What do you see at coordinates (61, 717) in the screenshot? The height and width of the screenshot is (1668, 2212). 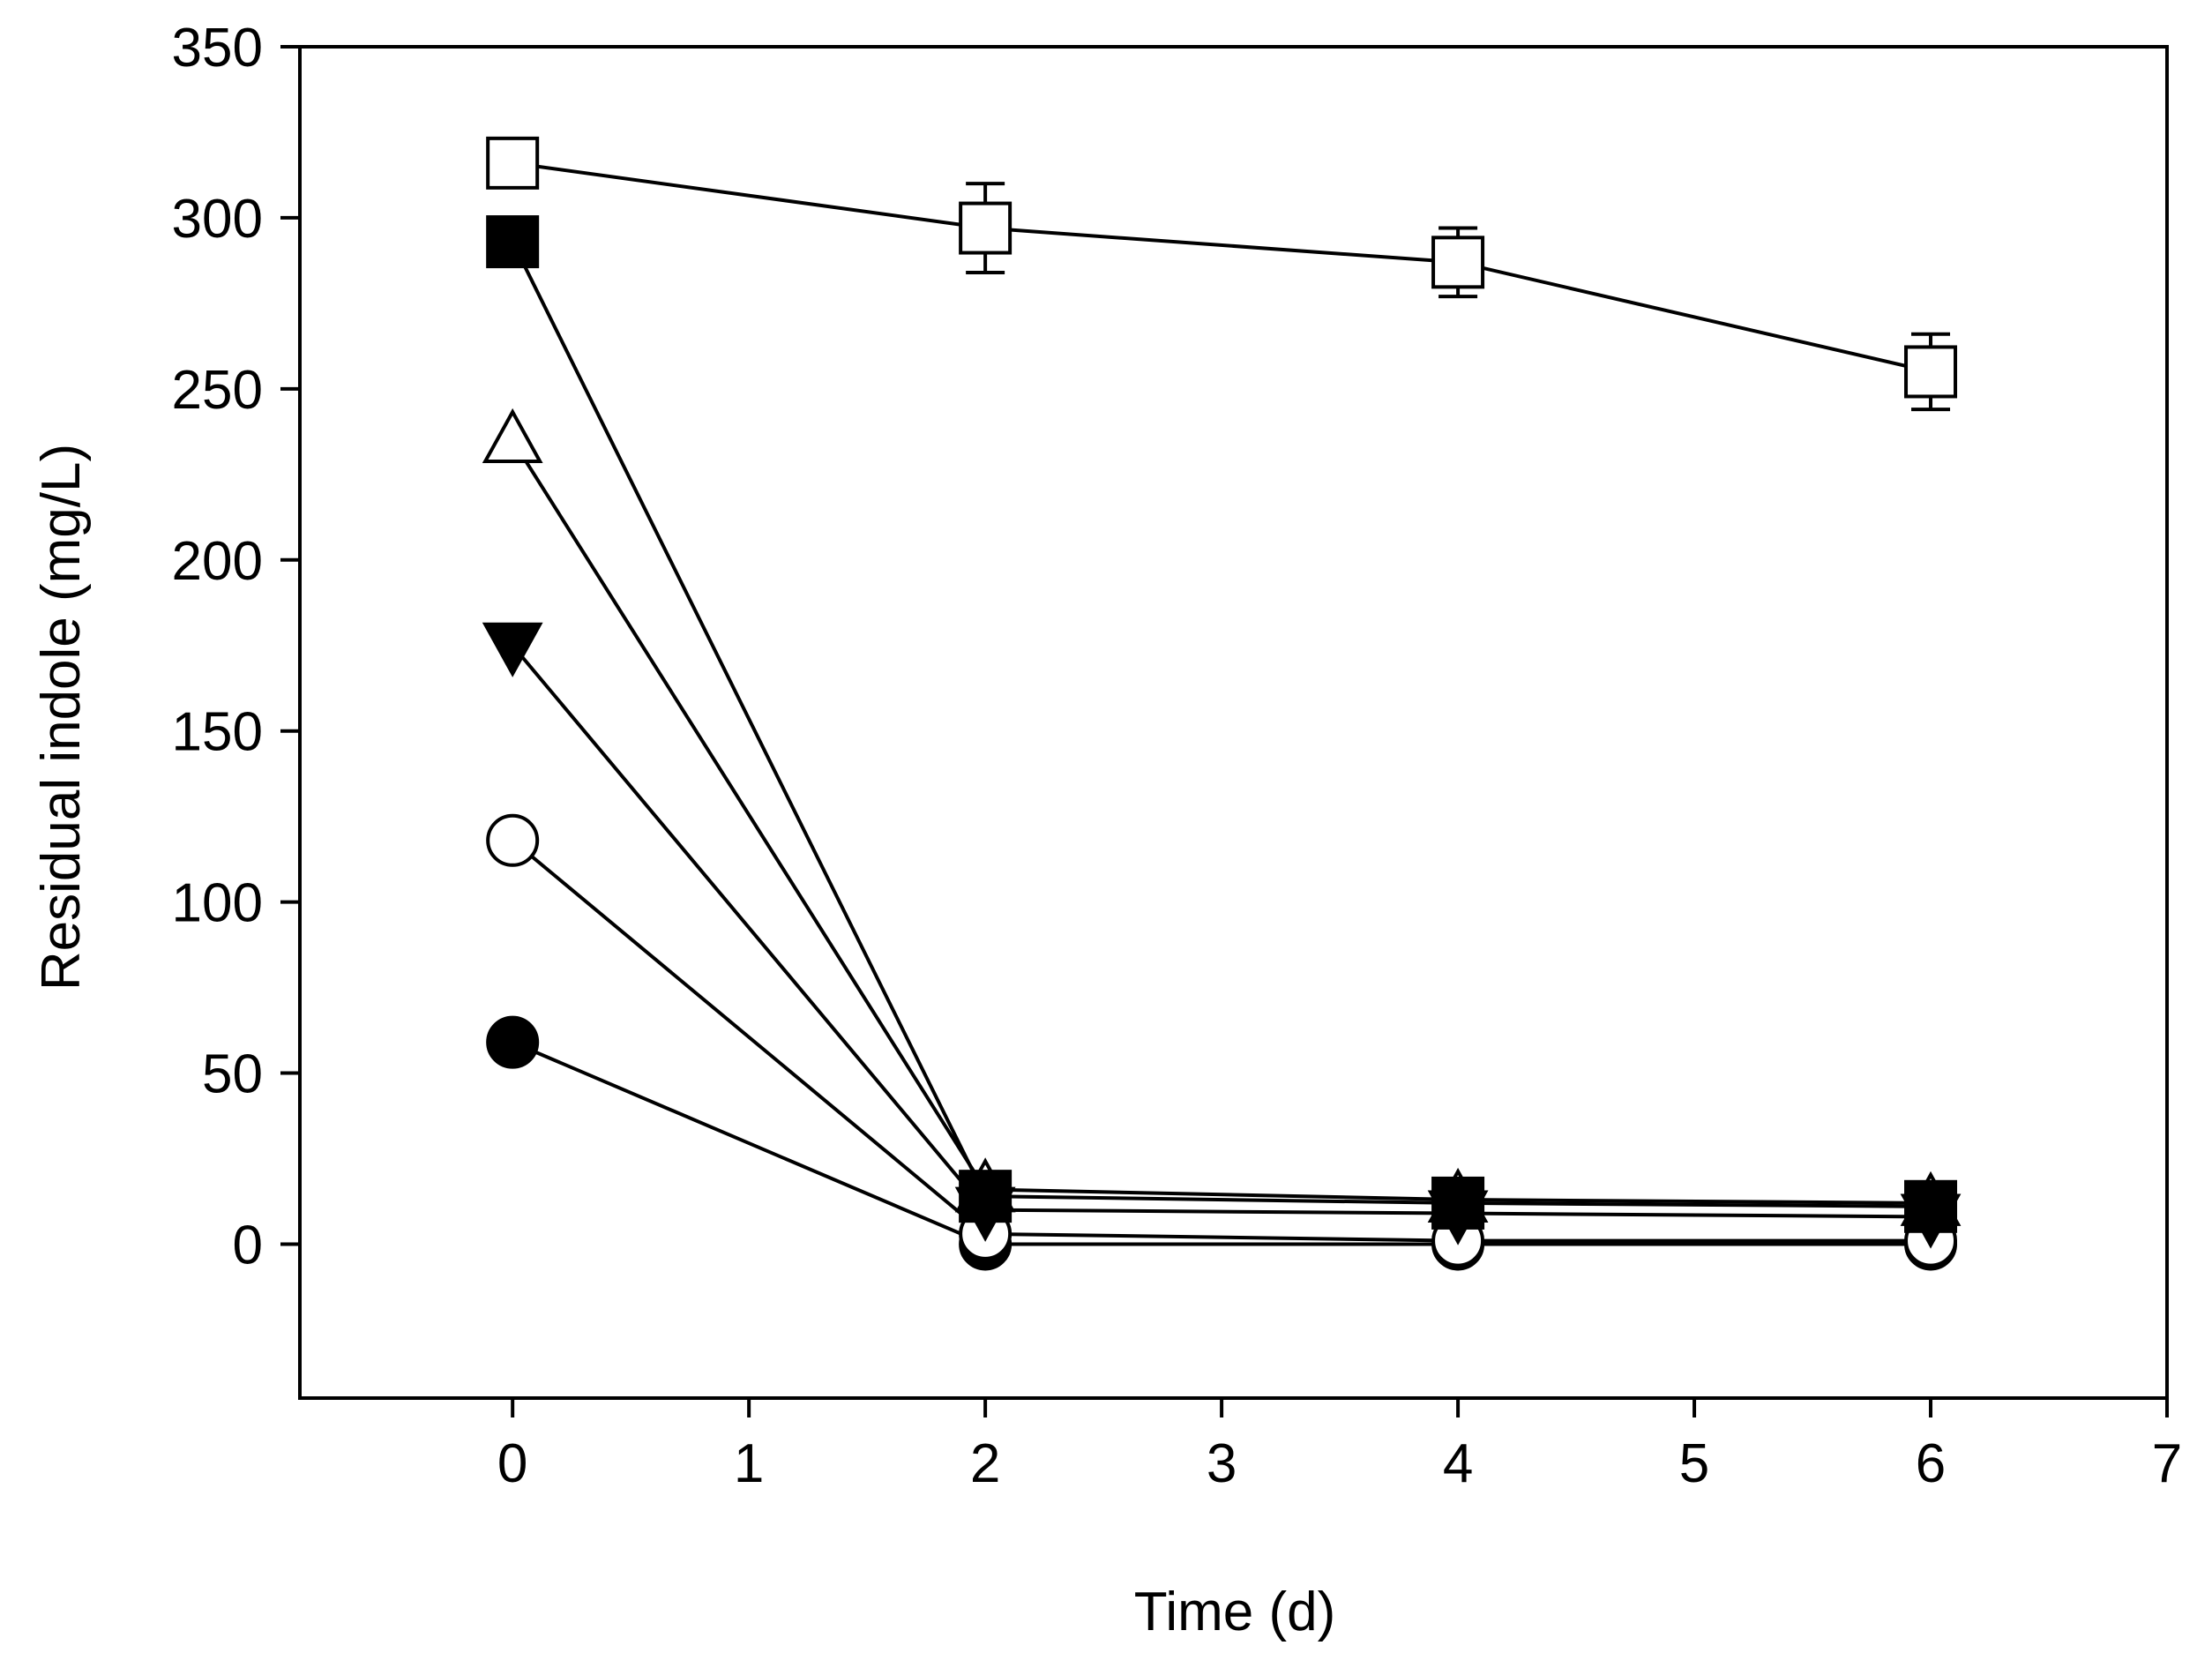 I see `y-axis-label: Residual indole (mg/L)` at bounding box center [61, 717].